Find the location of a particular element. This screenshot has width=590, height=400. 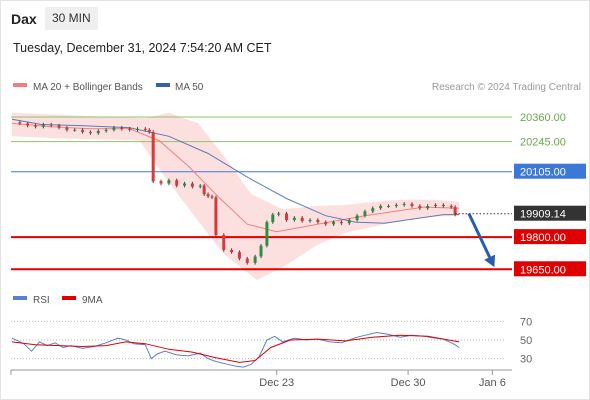

legend-bb-swatch is located at coordinates (20, 85).